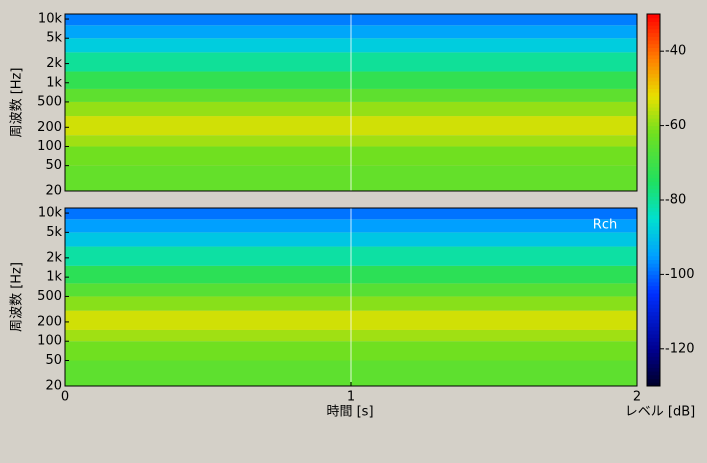  I want to click on y-axis-label: 周波数 [Hz], so click(17, 103).